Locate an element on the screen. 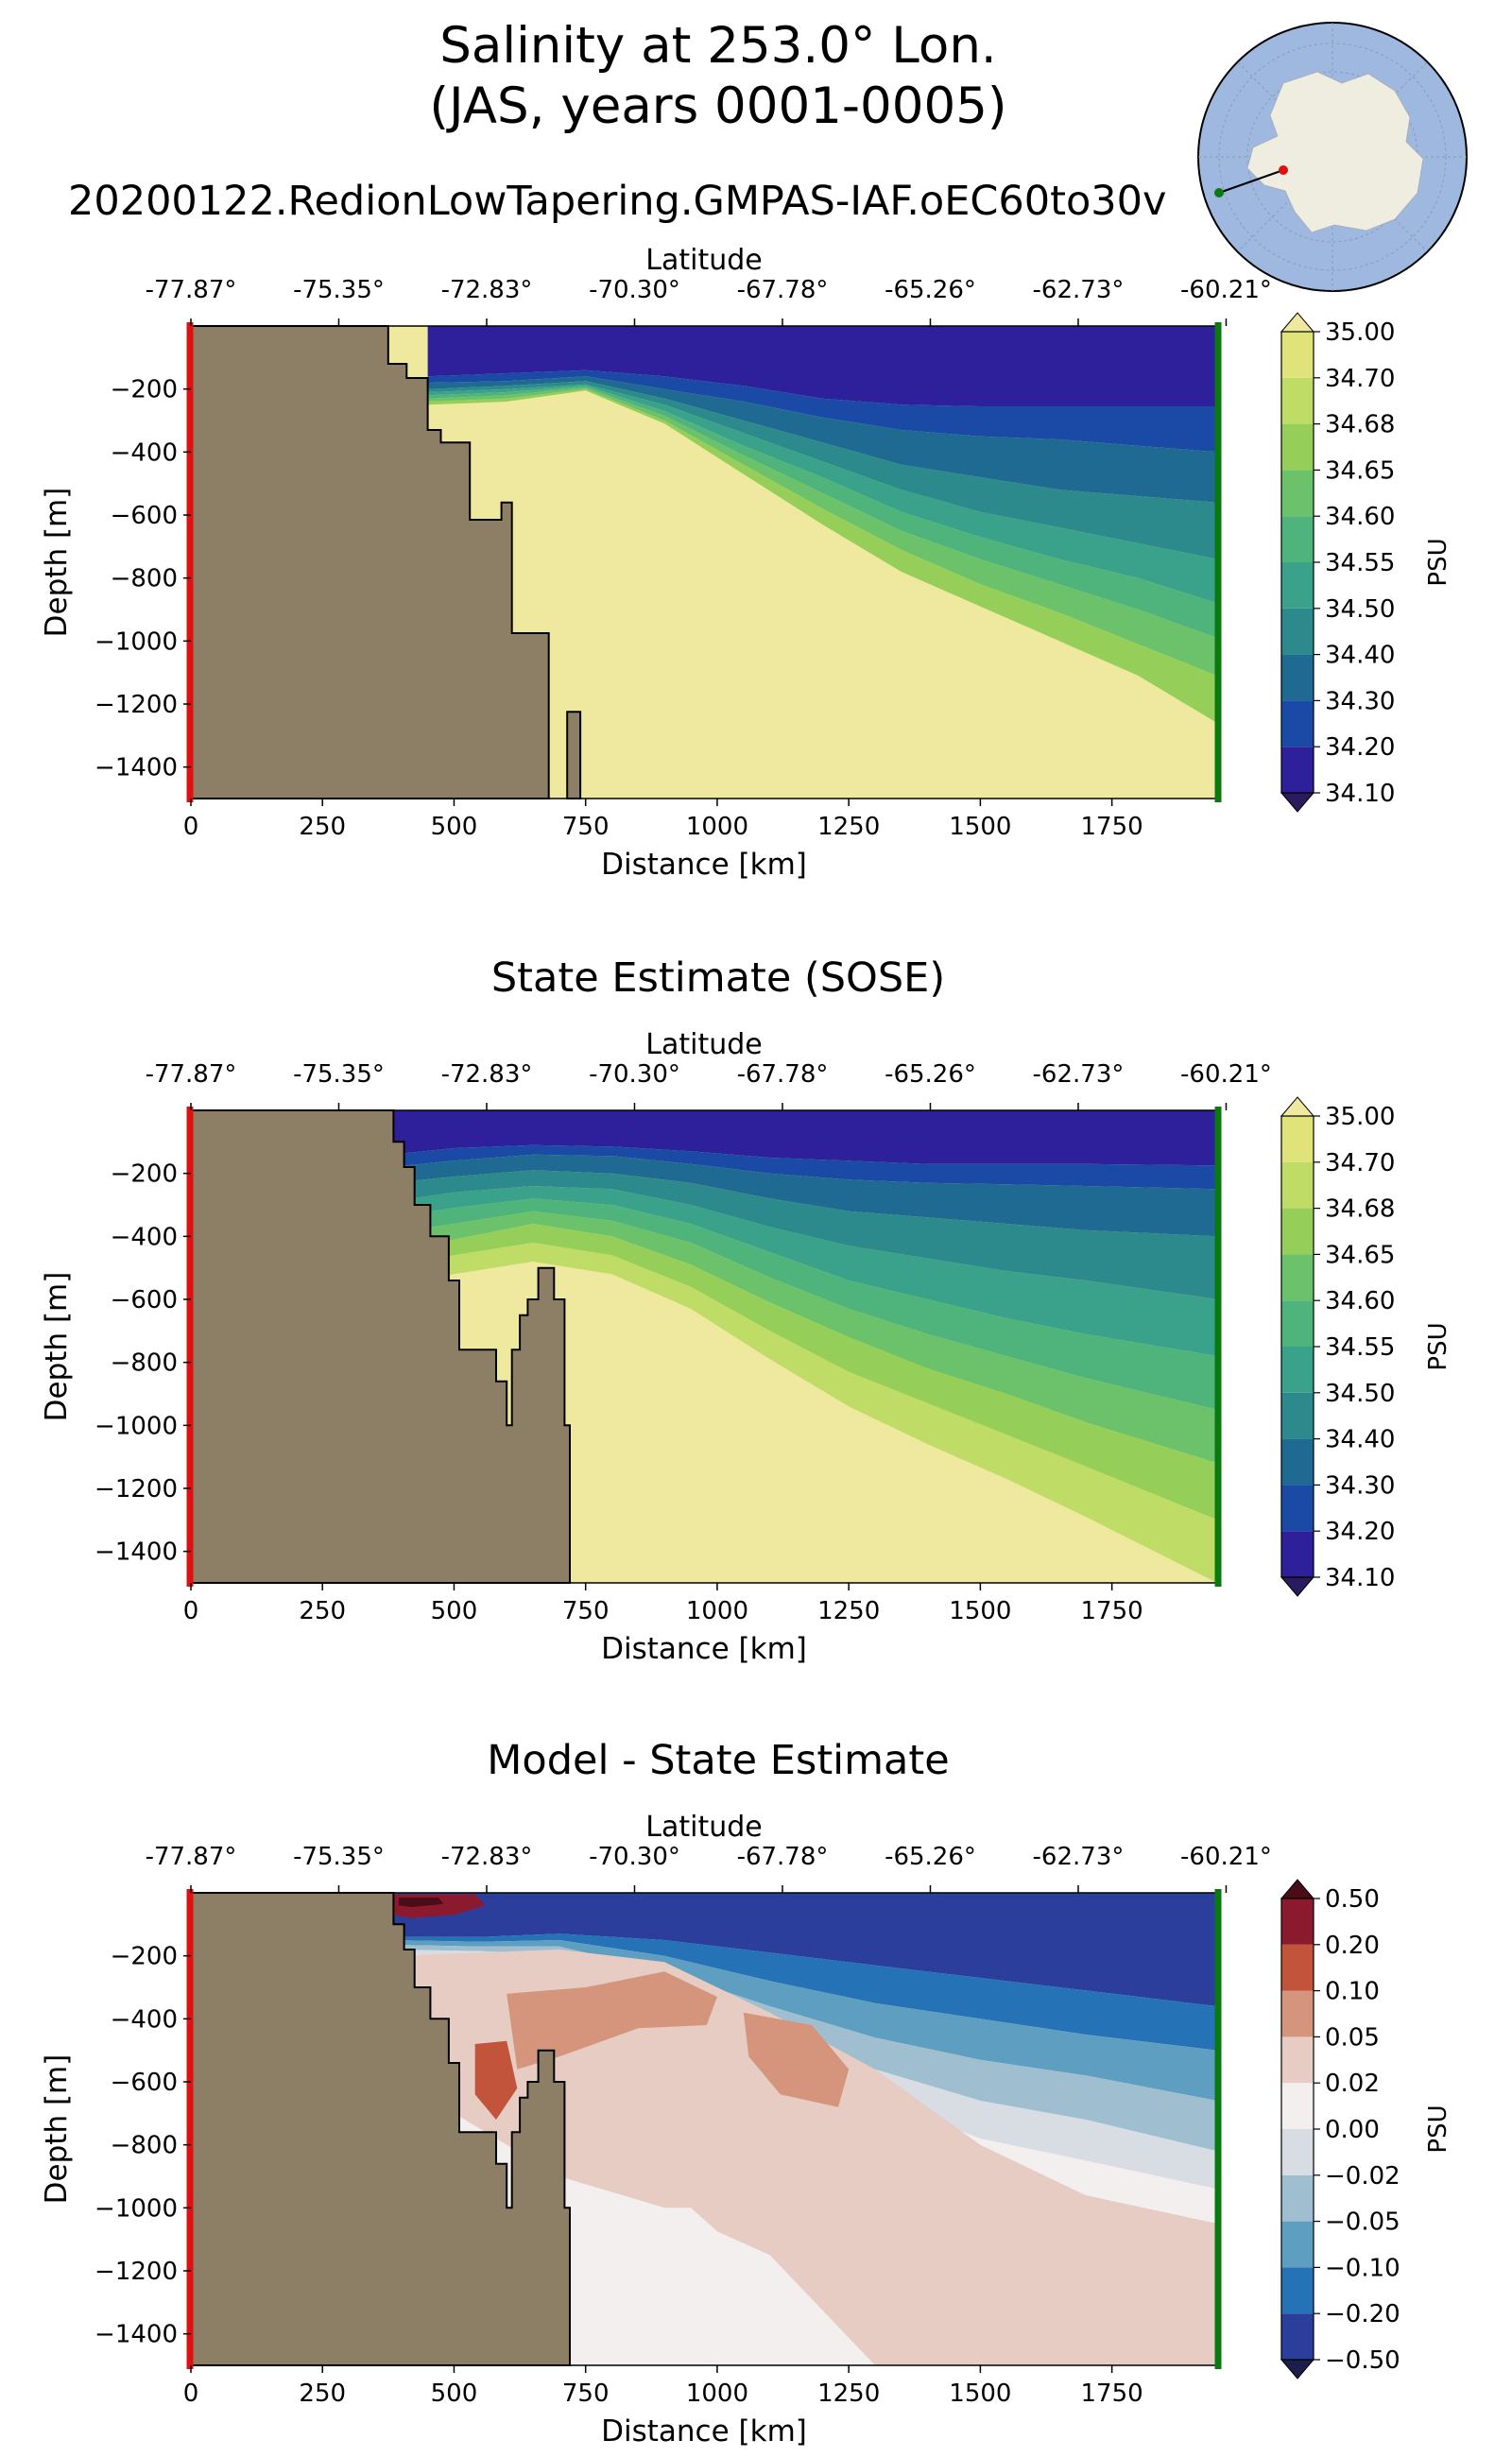 The image size is (1512, 2457). y-tick-label: −1000 is located at coordinates (136, 641).